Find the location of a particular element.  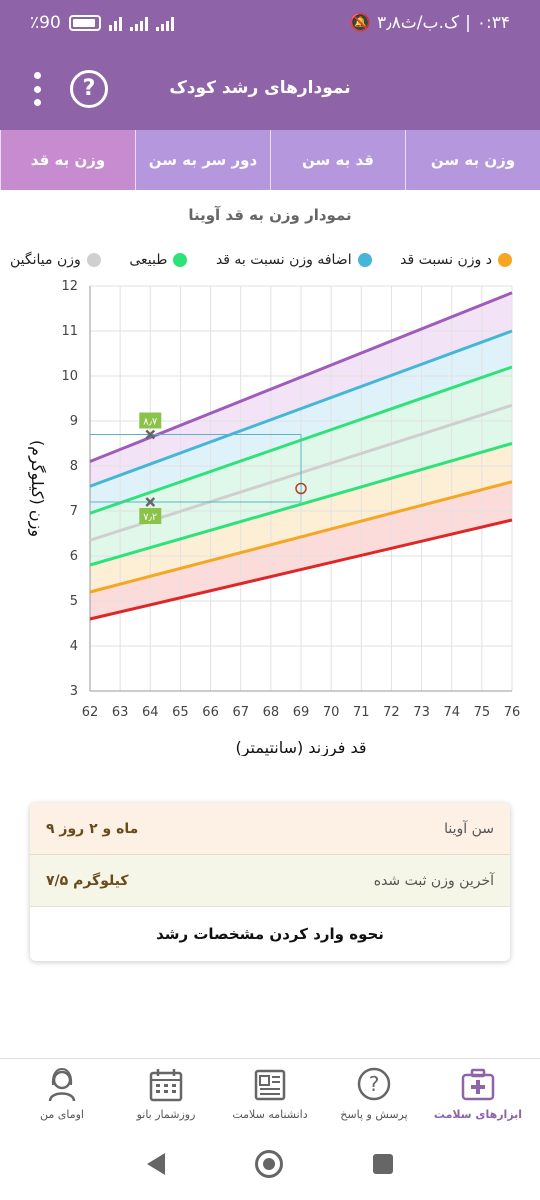

nav-health-tools: ابزارهای سلامت is located at coordinates (478, 1093).